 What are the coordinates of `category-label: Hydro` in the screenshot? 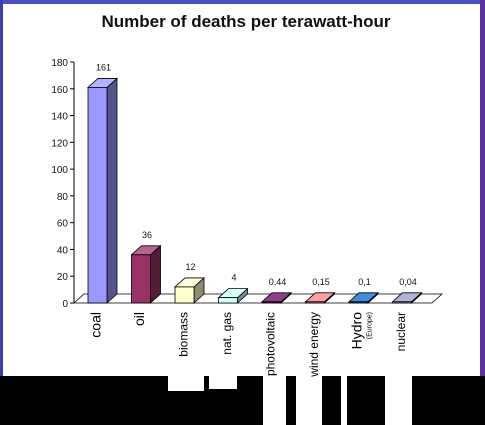 It's located at (357, 331).